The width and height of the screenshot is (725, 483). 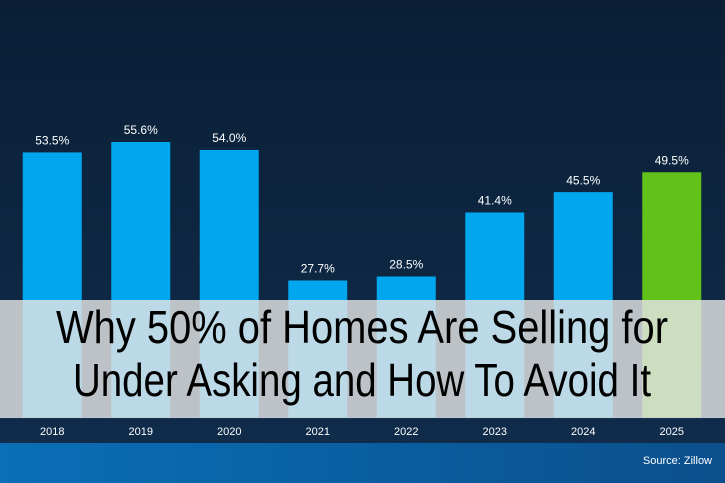 I want to click on value-label: 41.4%, so click(x=495, y=201).